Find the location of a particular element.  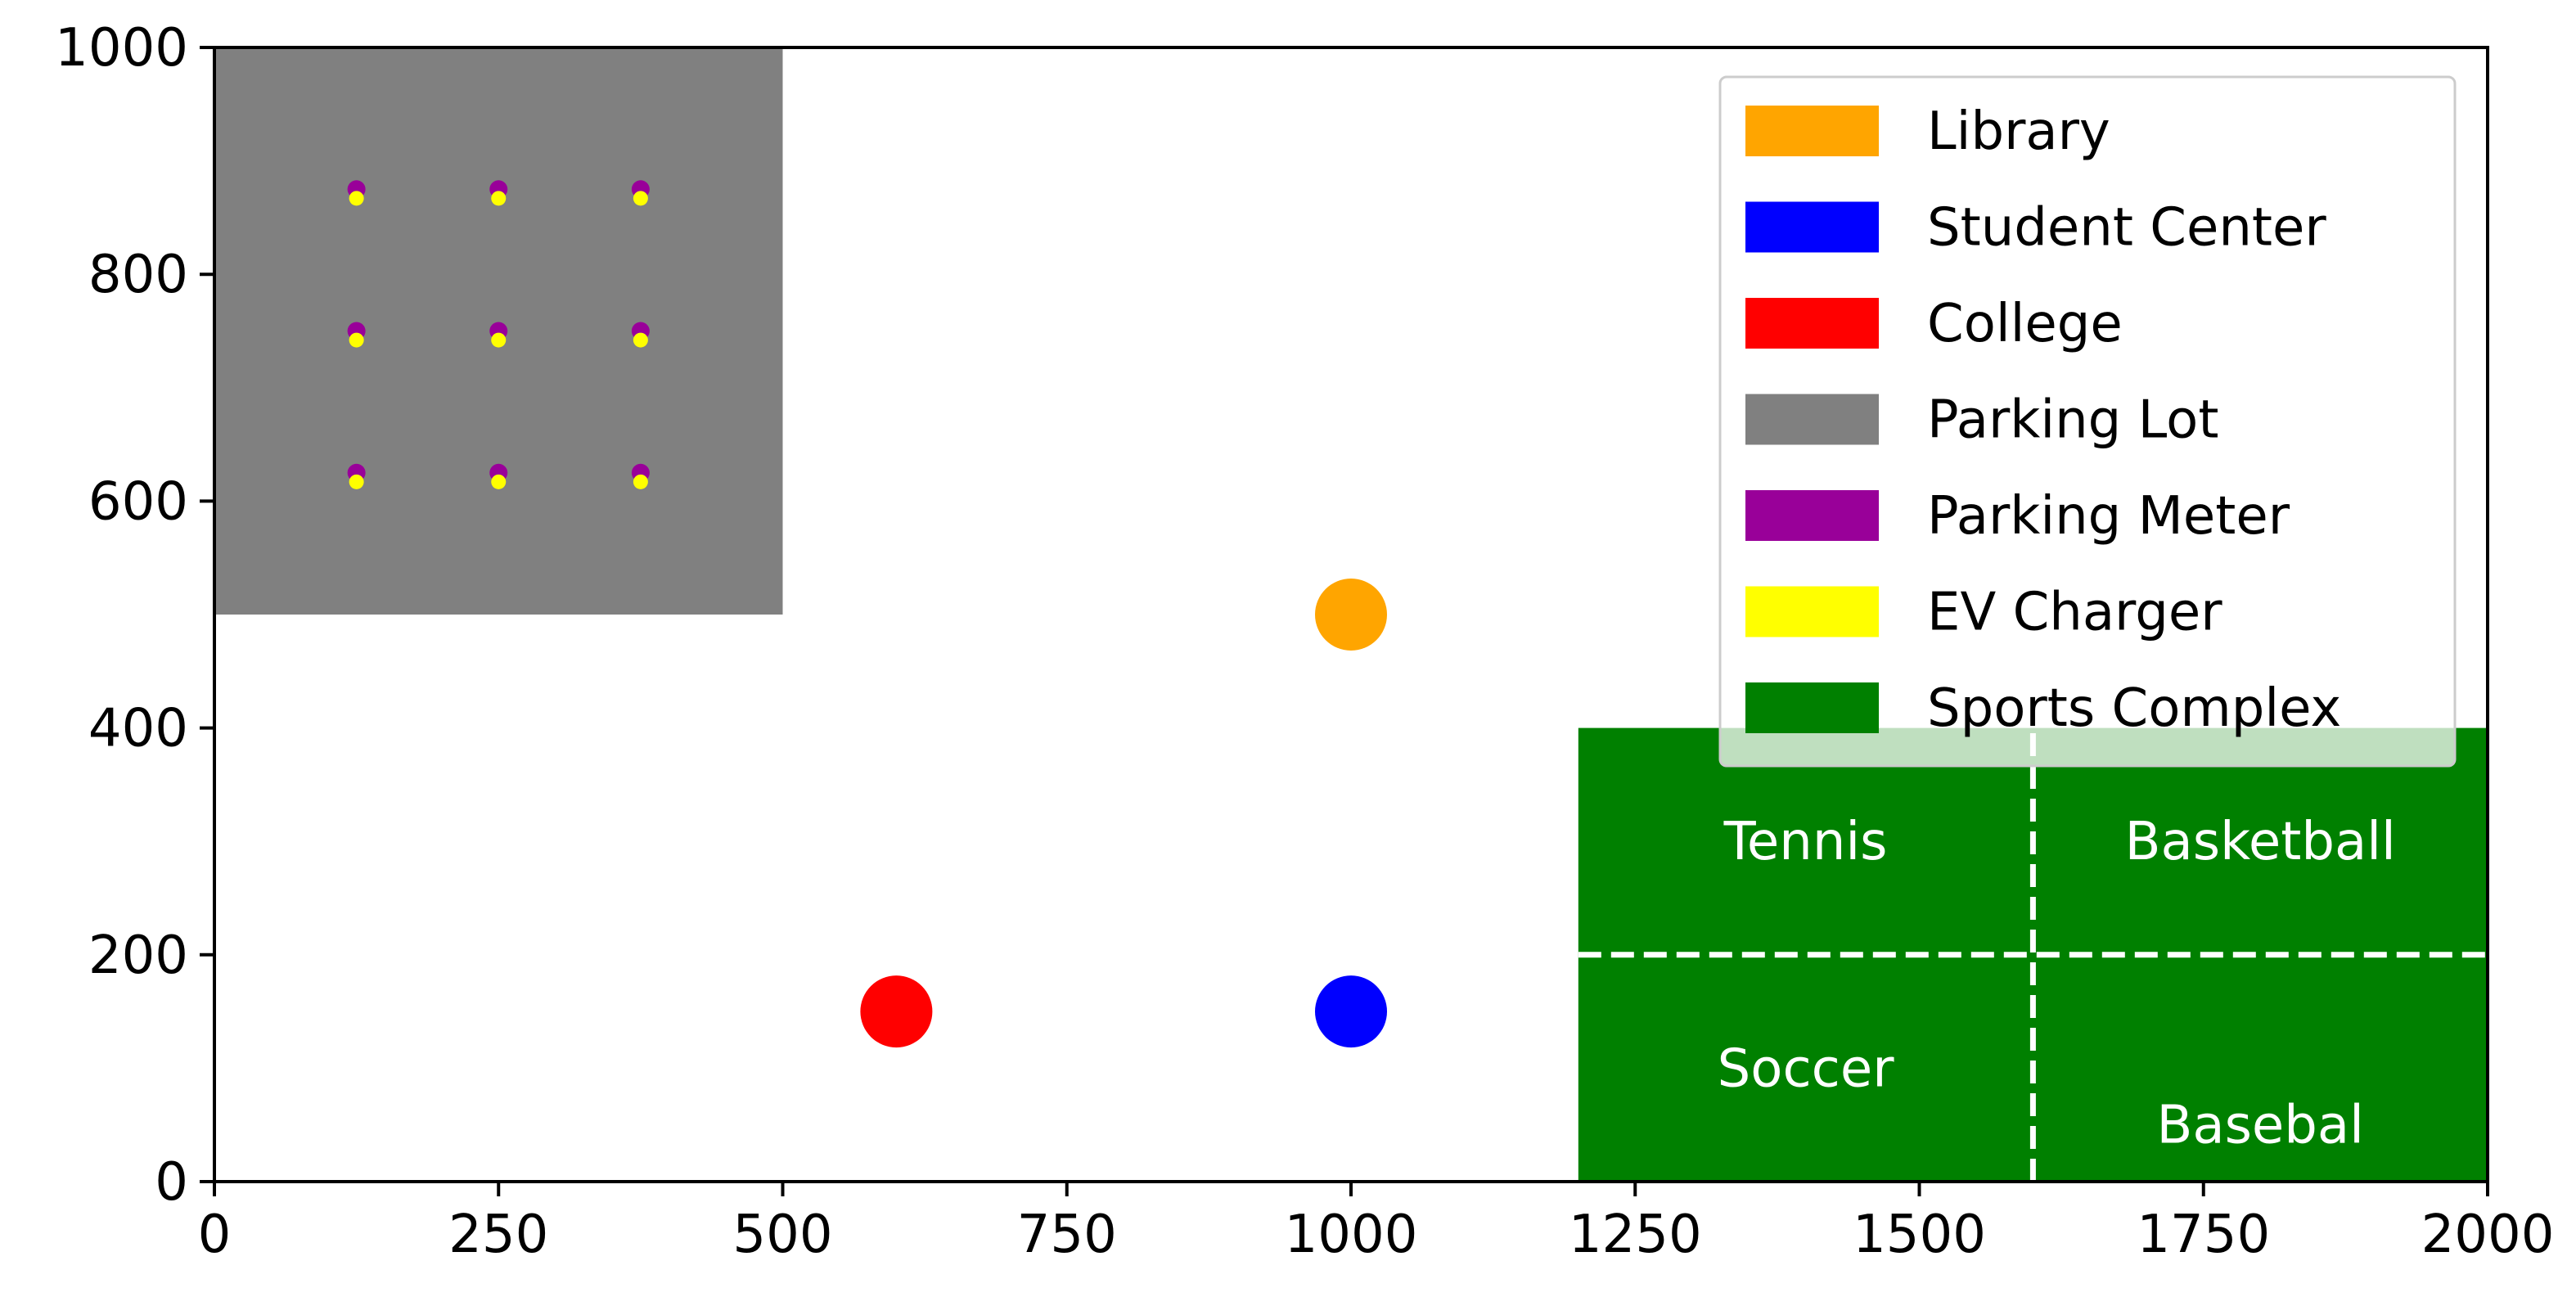

x-tick-label: 1250 is located at coordinates (1635, 1235).